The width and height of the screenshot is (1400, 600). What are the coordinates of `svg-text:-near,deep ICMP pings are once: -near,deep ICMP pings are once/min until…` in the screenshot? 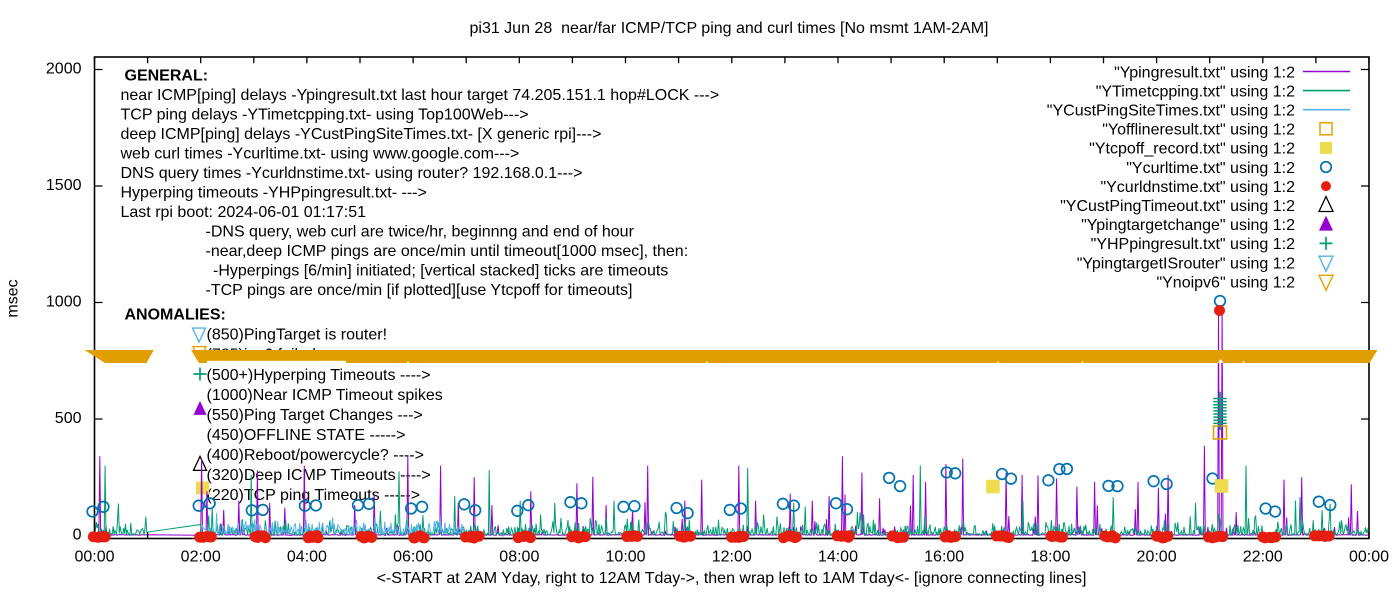 It's located at (447, 251).